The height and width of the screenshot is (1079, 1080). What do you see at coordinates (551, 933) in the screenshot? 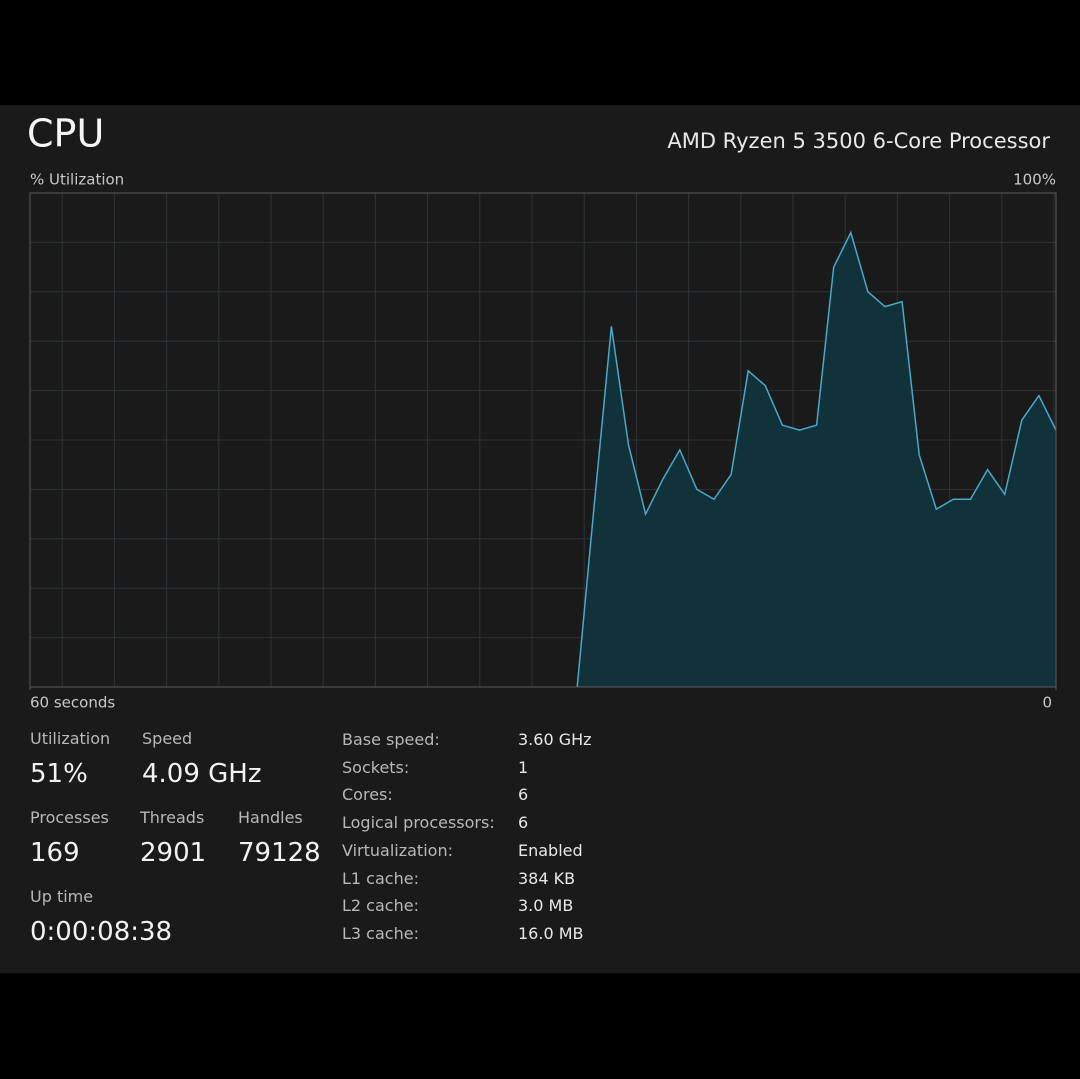
I see `spec-value: 16.0 MB` at bounding box center [551, 933].